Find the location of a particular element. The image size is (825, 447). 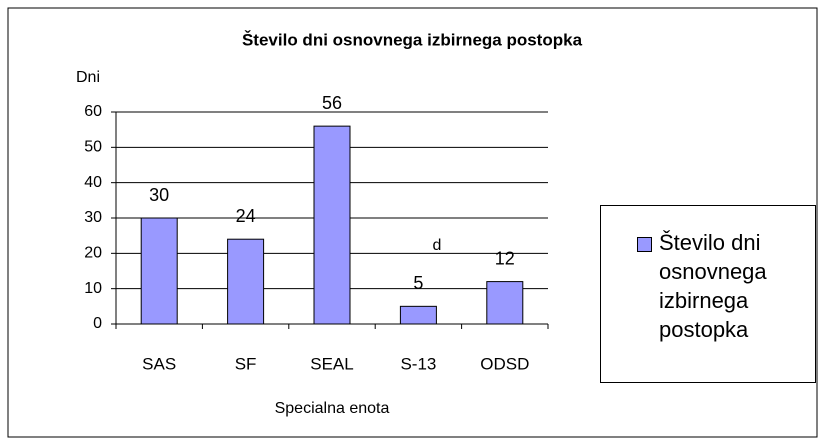

data-label: 56 is located at coordinates (332, 103).